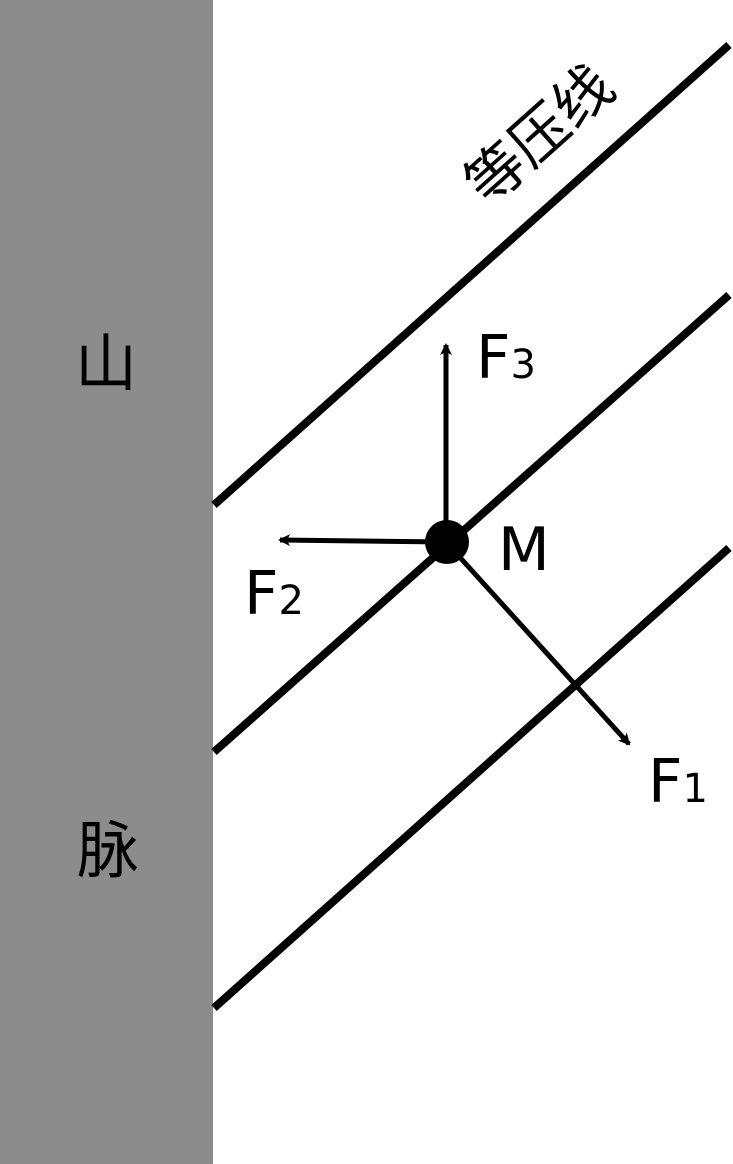  Describe the element at coordinates (524, 550) in the screenshot. I see `point-m-label: M` at that location.